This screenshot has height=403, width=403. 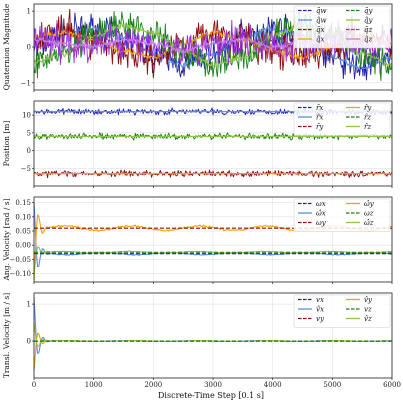 I want to click on y-tick-label: −1, so click(x=26, y=83).